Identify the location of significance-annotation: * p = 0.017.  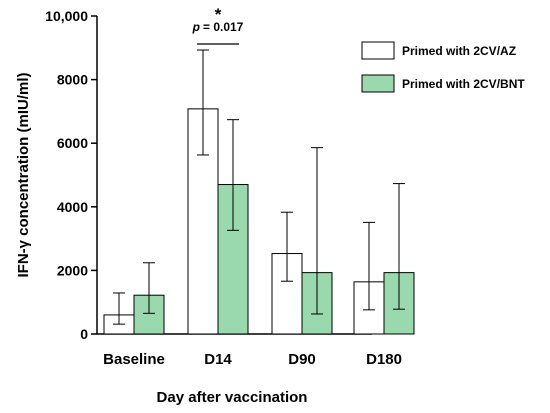
(218, 25).